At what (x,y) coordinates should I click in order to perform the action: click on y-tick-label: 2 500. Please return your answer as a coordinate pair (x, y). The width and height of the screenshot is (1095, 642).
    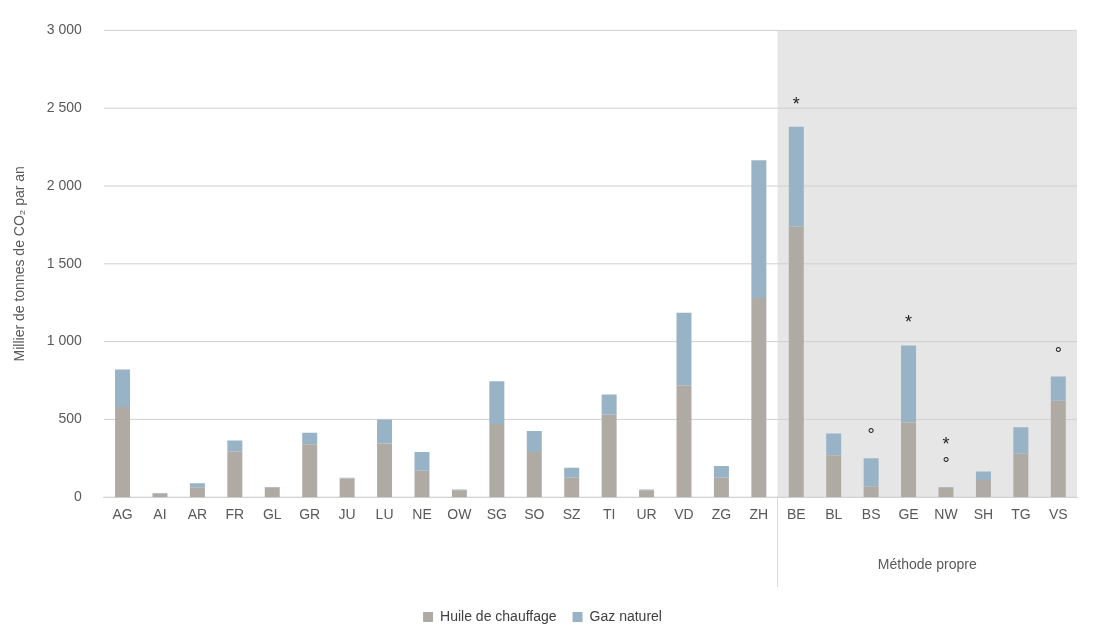
    Looking at the image, I should click on (64, 107).